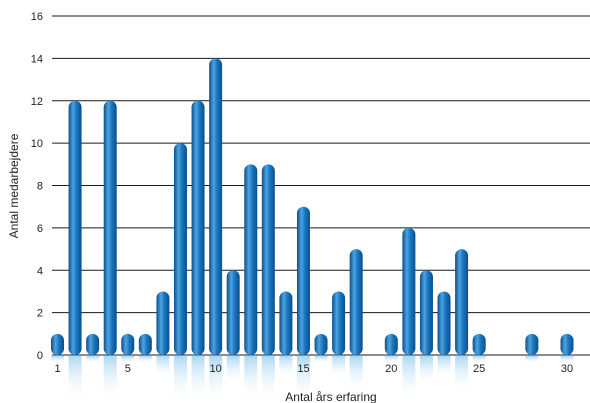 Image resolution: width=590 pixels, height=403 pixels. I want to click on y-tick-label: 10, so click(37, 144).